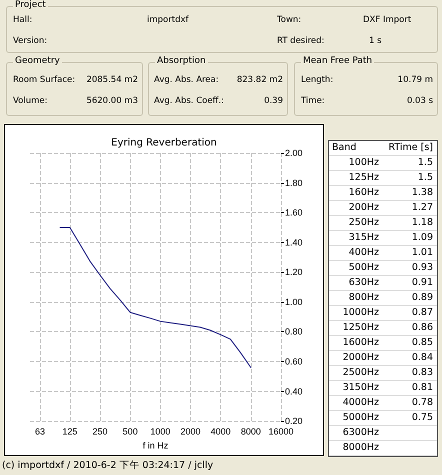 Image resolution: width=442 pixels, height=475 pixels. I want to click on text: RTime [s], so click(410, 148).